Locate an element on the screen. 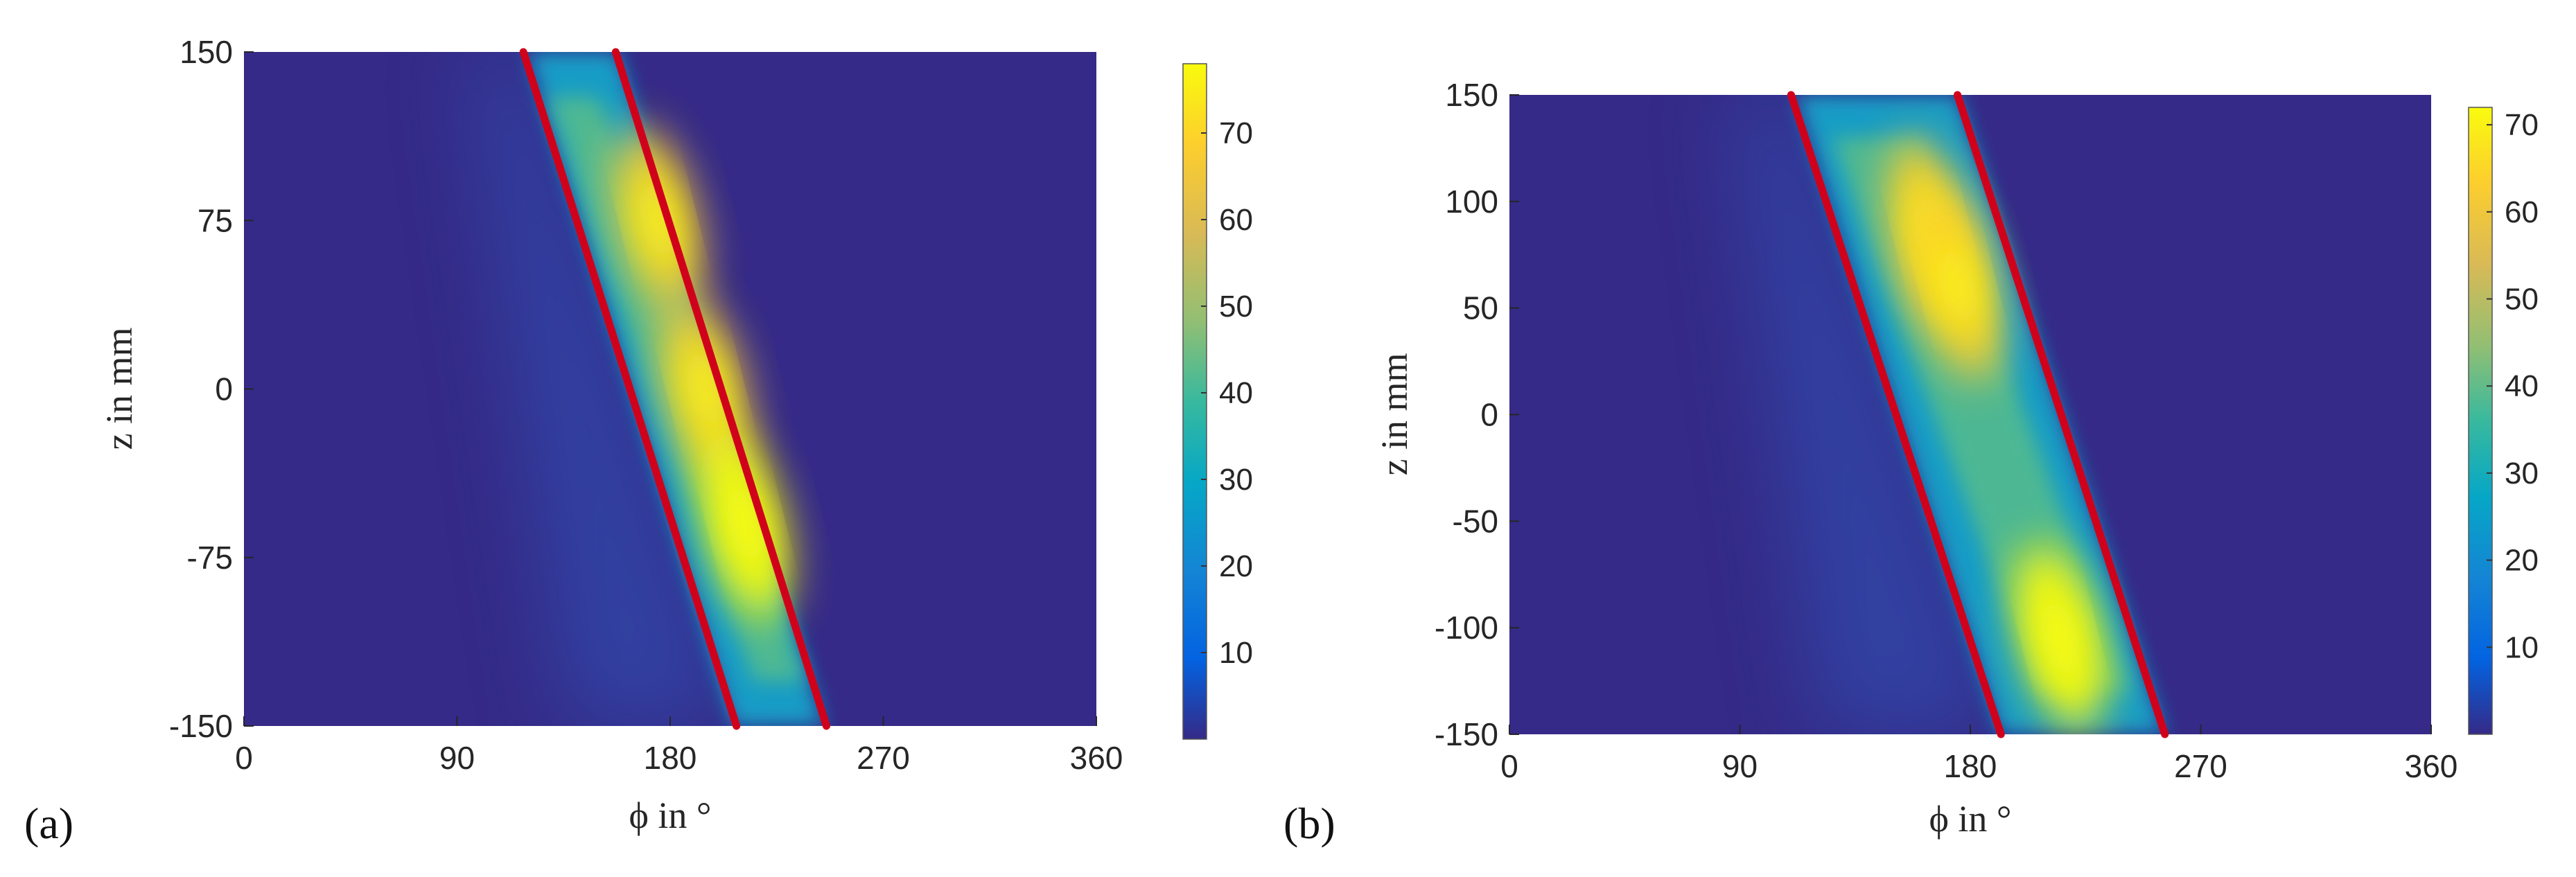 The width and height of the screenshot is (2576, 877). y-tick-label: -50 is located at coordinates (1475, 521).